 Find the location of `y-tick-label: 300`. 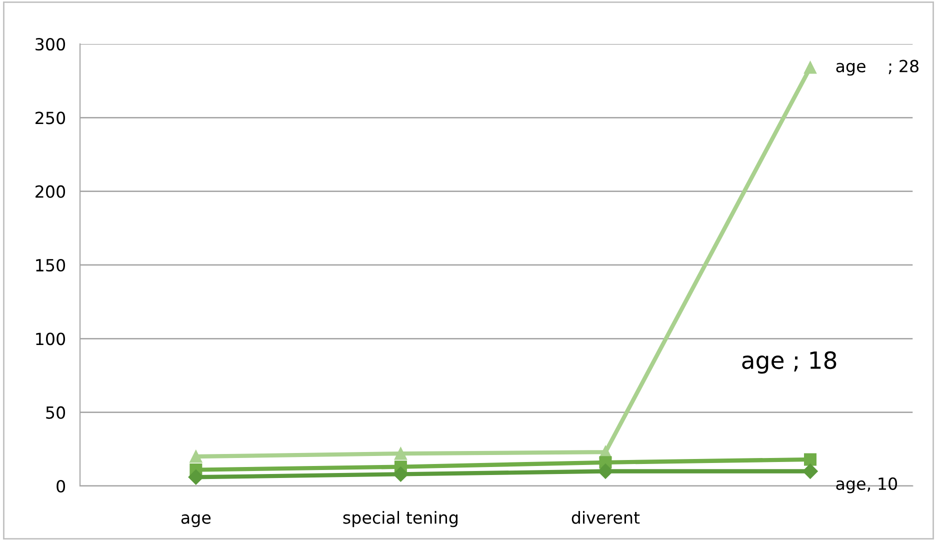

y-tick-label: 300 is located at coordinates (51, 44).